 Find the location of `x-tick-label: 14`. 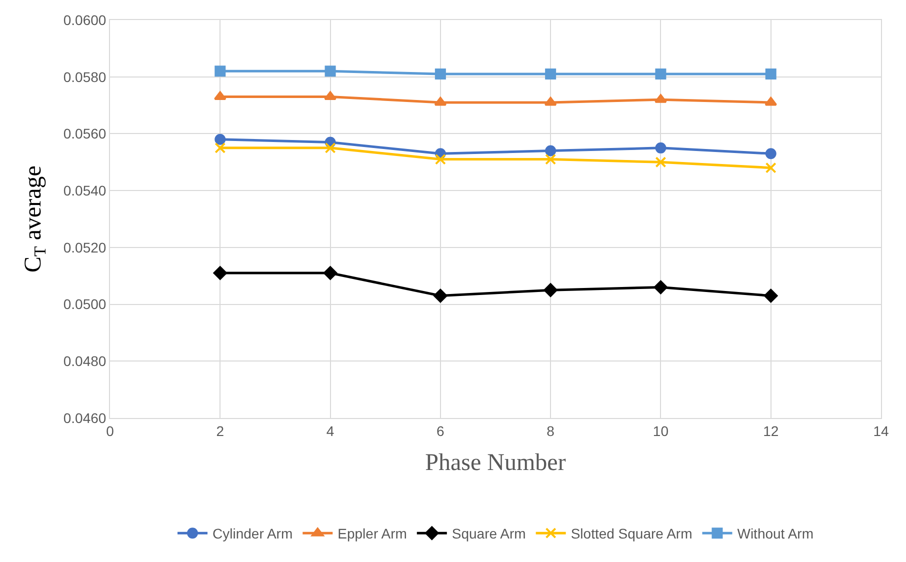

x-tick-label: 14 is located at coordinates (881, 430).